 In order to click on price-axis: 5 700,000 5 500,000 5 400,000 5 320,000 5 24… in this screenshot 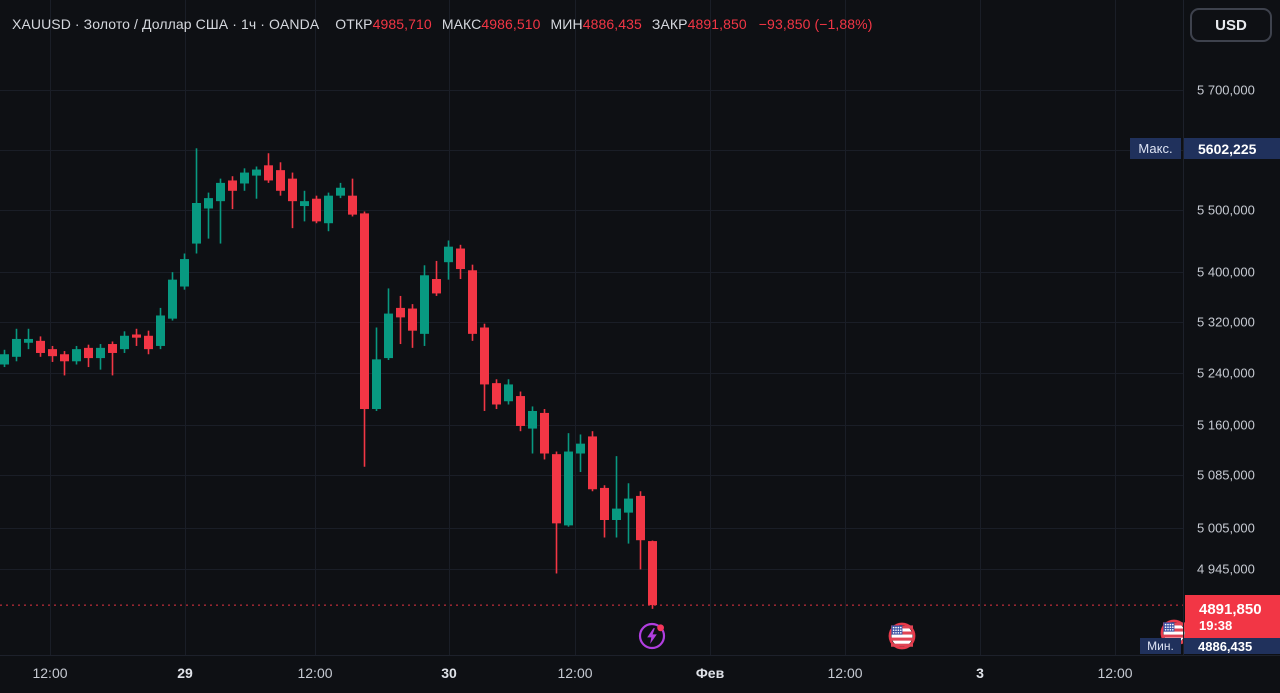, I will do `click(1231, 327)`.